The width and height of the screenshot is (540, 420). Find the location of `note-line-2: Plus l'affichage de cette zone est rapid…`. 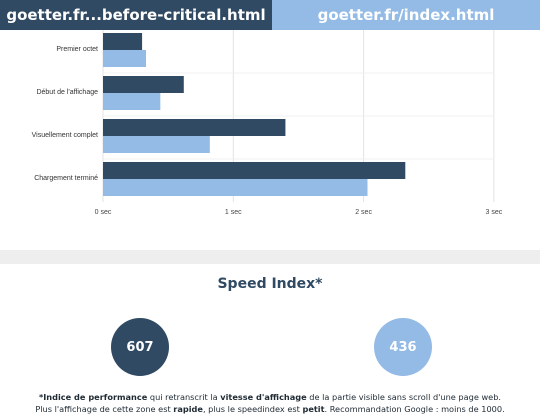

note-line-2: Plus l'affichage de cette zone est rapid… is located at coordinates (270, 409).